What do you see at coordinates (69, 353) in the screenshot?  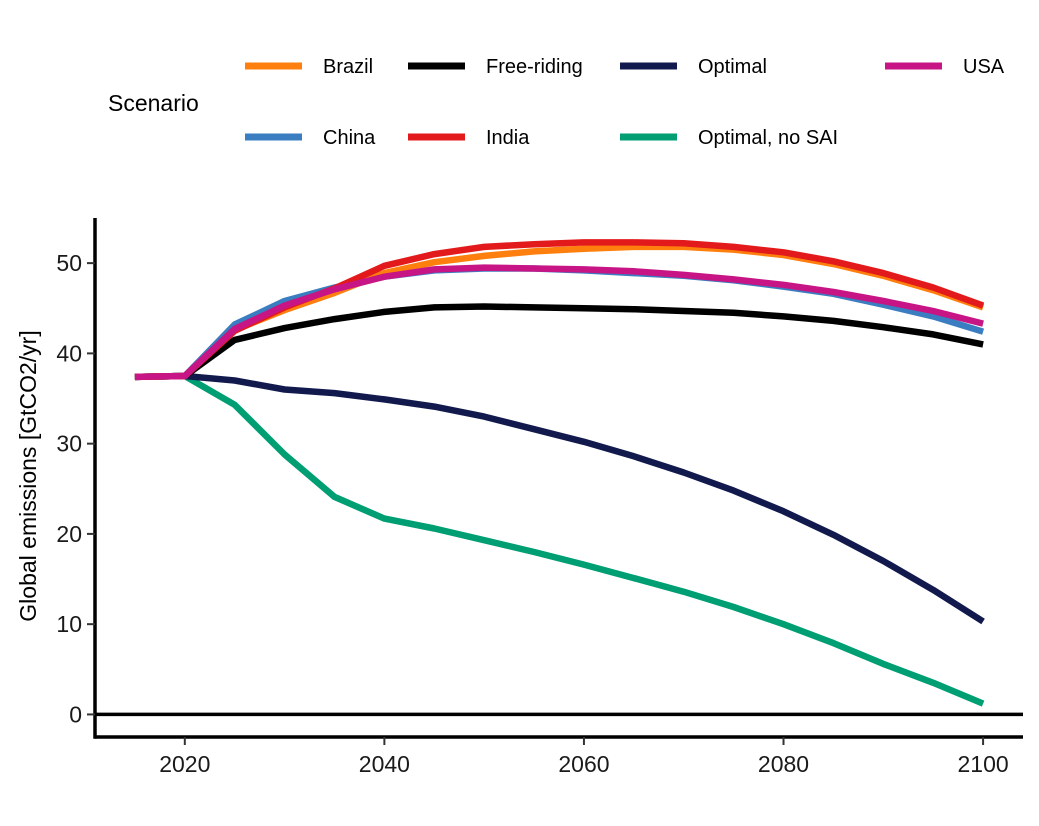 I see `y-tick-label: 40` at bounding box center [69, 353].